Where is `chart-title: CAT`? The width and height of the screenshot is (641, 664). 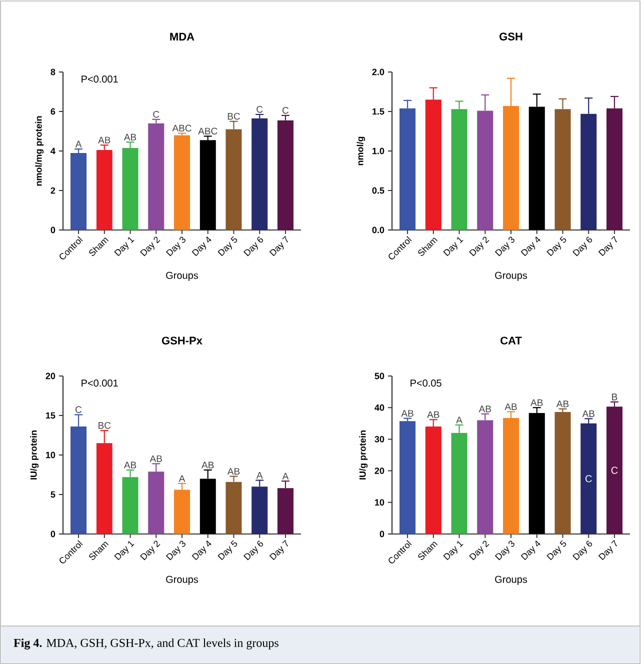
chart-title: CAT is located at coordinates (511, 340).